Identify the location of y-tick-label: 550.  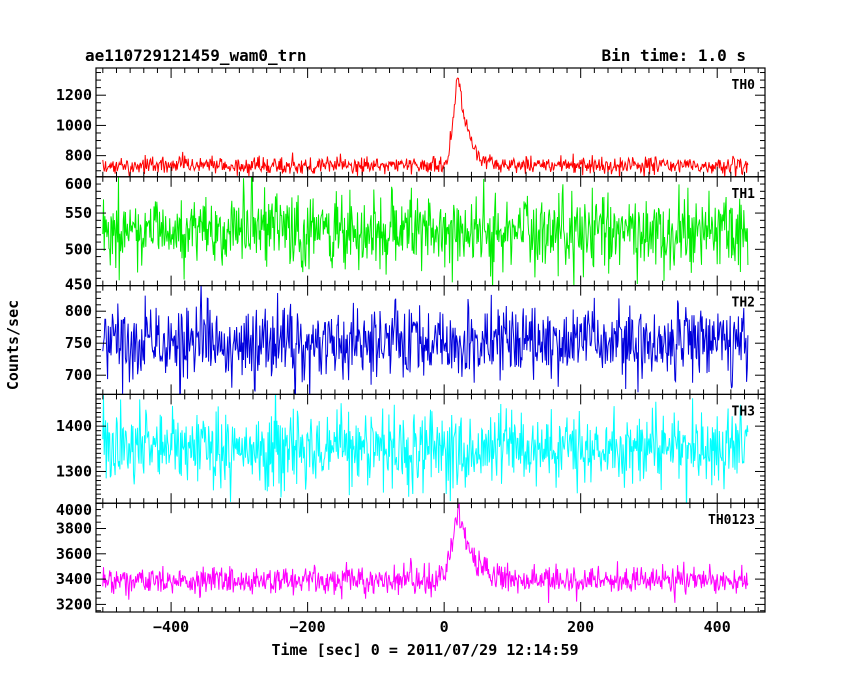
(78, 213).